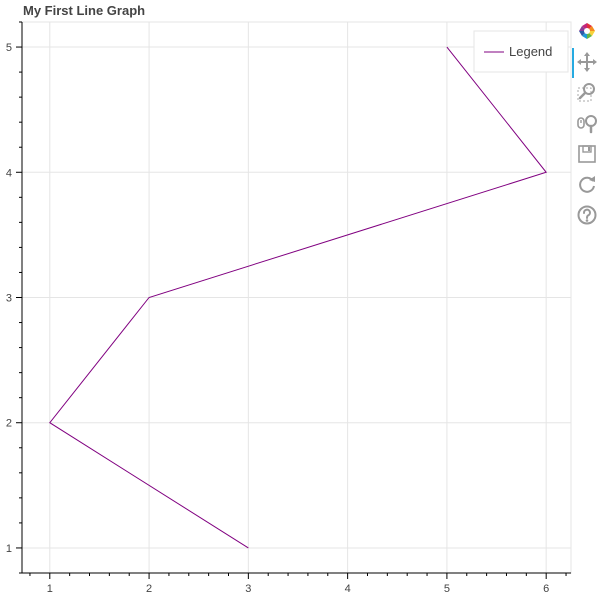  What do you see at coordinates (587, 62) in the screenshot?
I see `pan-icon` at bounding box center [587, 62].